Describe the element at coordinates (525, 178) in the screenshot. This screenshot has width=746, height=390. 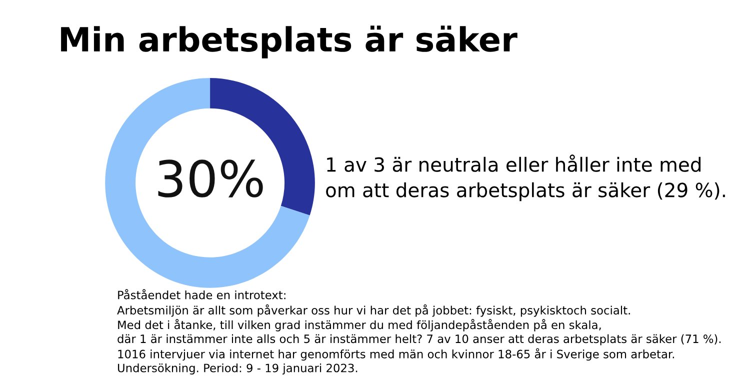
I see `text: 1 av 3 är neutrala eller håller inte med om att deras arbetsplats är säker (29 %).` at that location.